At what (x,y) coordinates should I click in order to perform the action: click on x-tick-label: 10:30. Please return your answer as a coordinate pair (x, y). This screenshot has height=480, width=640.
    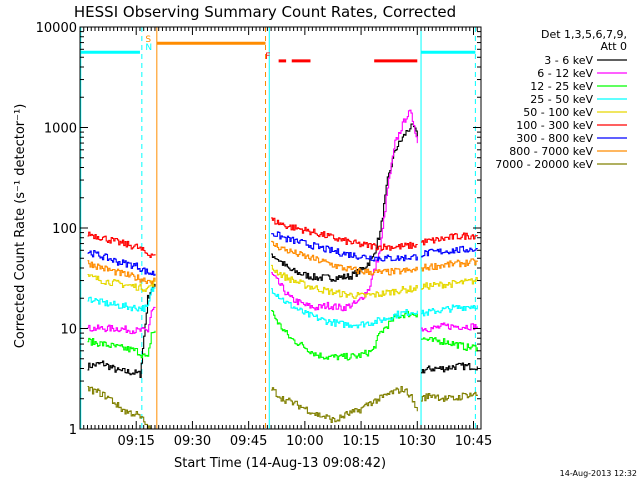
    Looking at the image, I should click on (417, 441).